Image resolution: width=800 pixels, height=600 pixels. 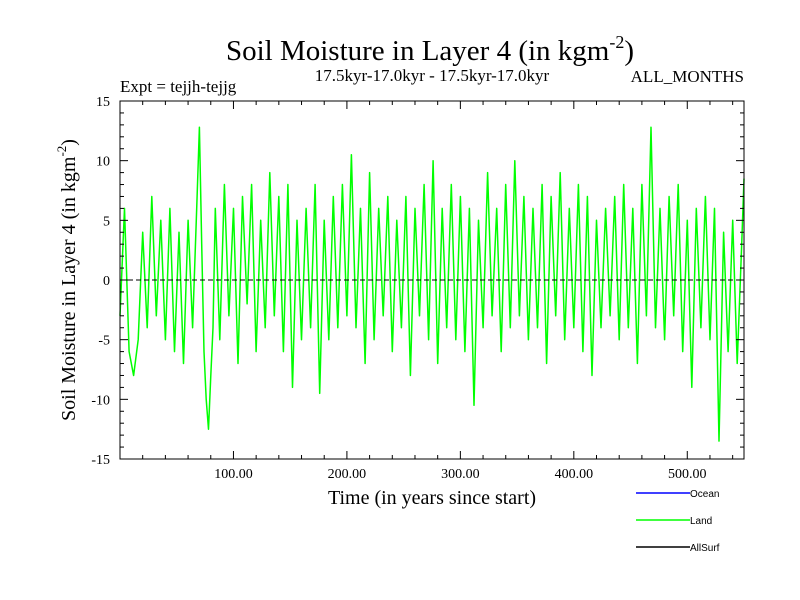 What do you see at coordinates (687, 474) in the screenshot?
I see `x-tick-label: 500.00` at bounding box center [687, 474].